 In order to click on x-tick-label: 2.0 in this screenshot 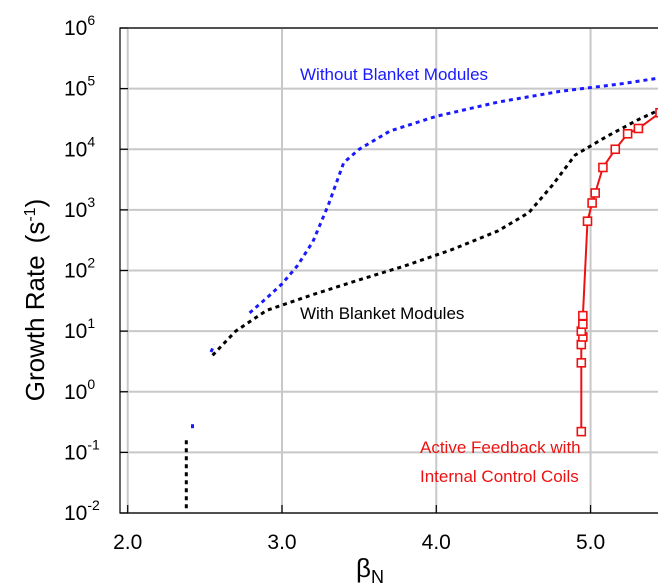, I will do `click(127, 542)`.